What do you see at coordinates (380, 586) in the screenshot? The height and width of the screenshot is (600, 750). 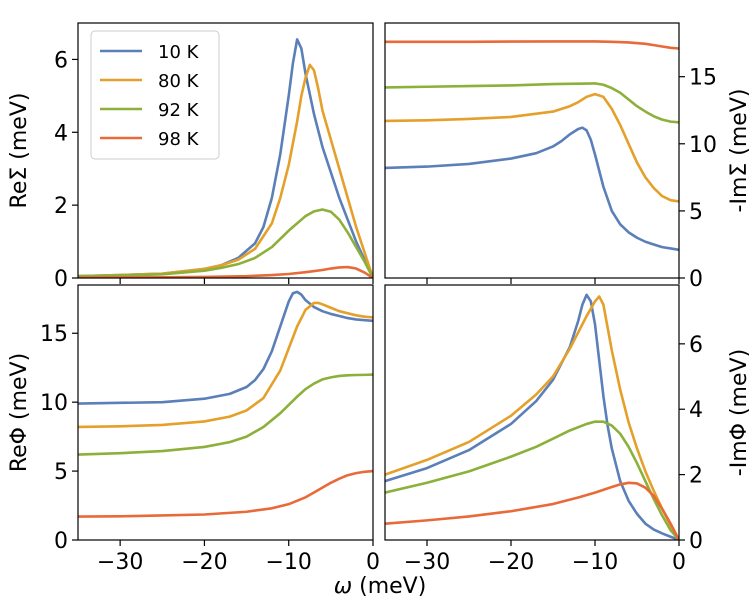 I see `x-axis-label: ω (meV)` at bounding box center [380, 586].